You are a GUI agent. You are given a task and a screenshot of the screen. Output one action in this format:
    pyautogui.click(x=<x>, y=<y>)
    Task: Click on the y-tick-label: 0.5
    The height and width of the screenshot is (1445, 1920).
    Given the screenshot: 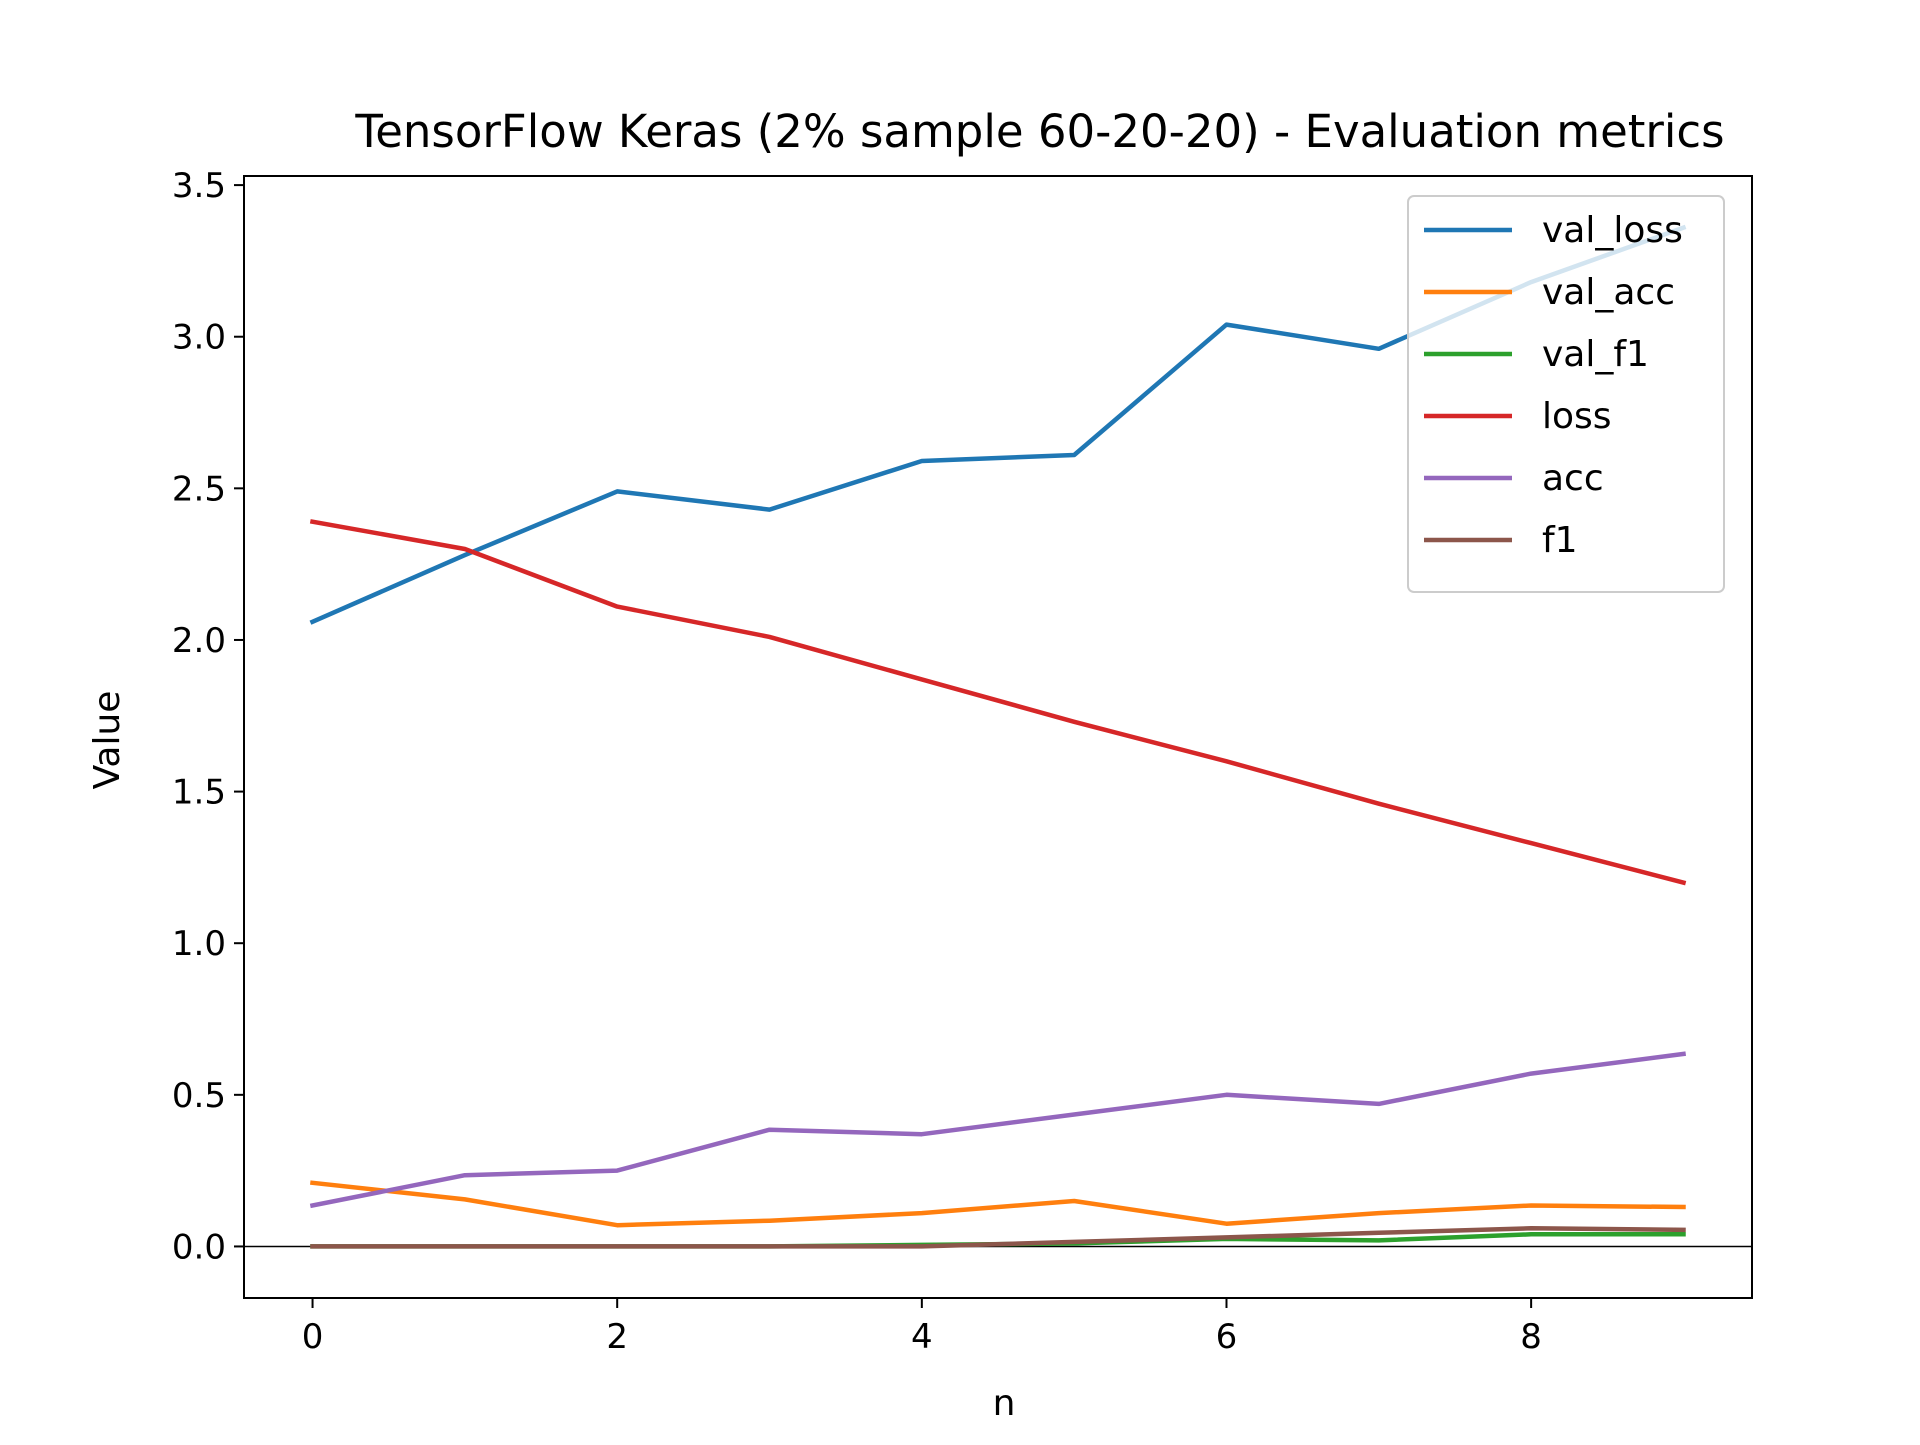 What is the action you would take?
    pyautogui.click(x=199, y=1096)
    